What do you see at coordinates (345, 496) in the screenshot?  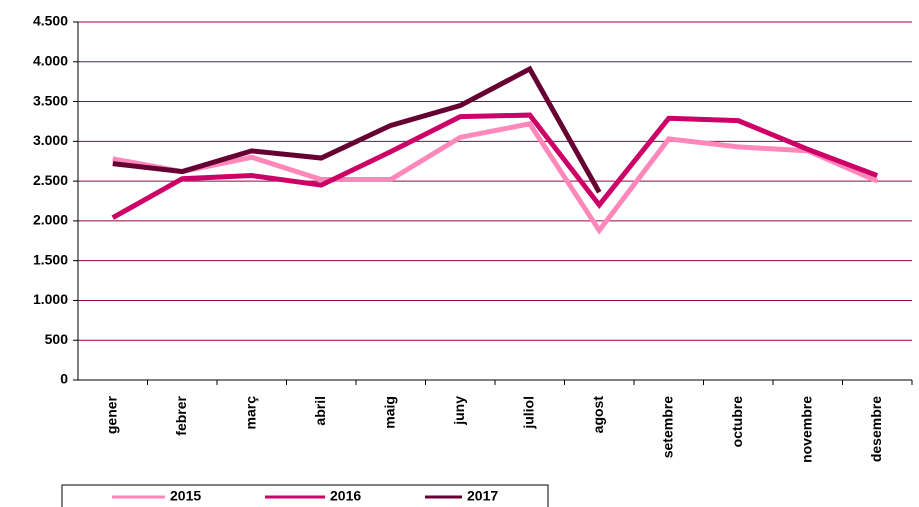 I see `legend-label: 2016` at bounding box center [345, 496].